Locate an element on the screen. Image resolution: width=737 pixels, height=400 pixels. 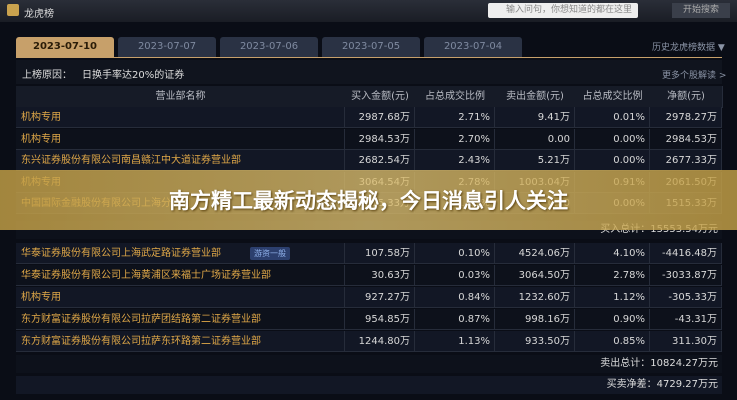
table-cell: 311.30万 is located at coordinates (686, 341).